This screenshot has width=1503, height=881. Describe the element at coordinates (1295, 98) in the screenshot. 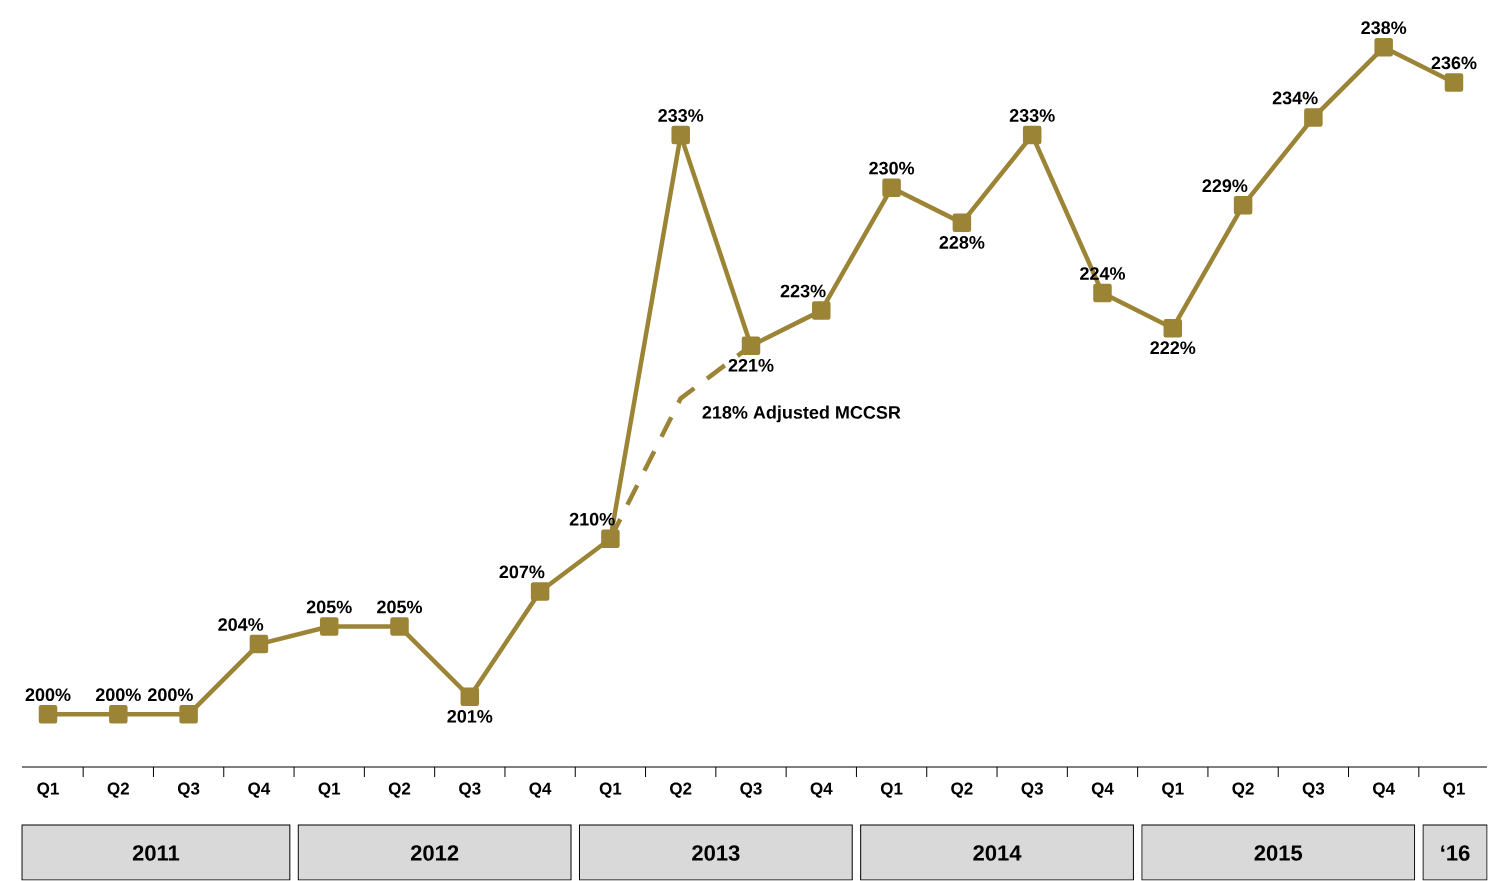

I see `data-label: 234%` at that location.